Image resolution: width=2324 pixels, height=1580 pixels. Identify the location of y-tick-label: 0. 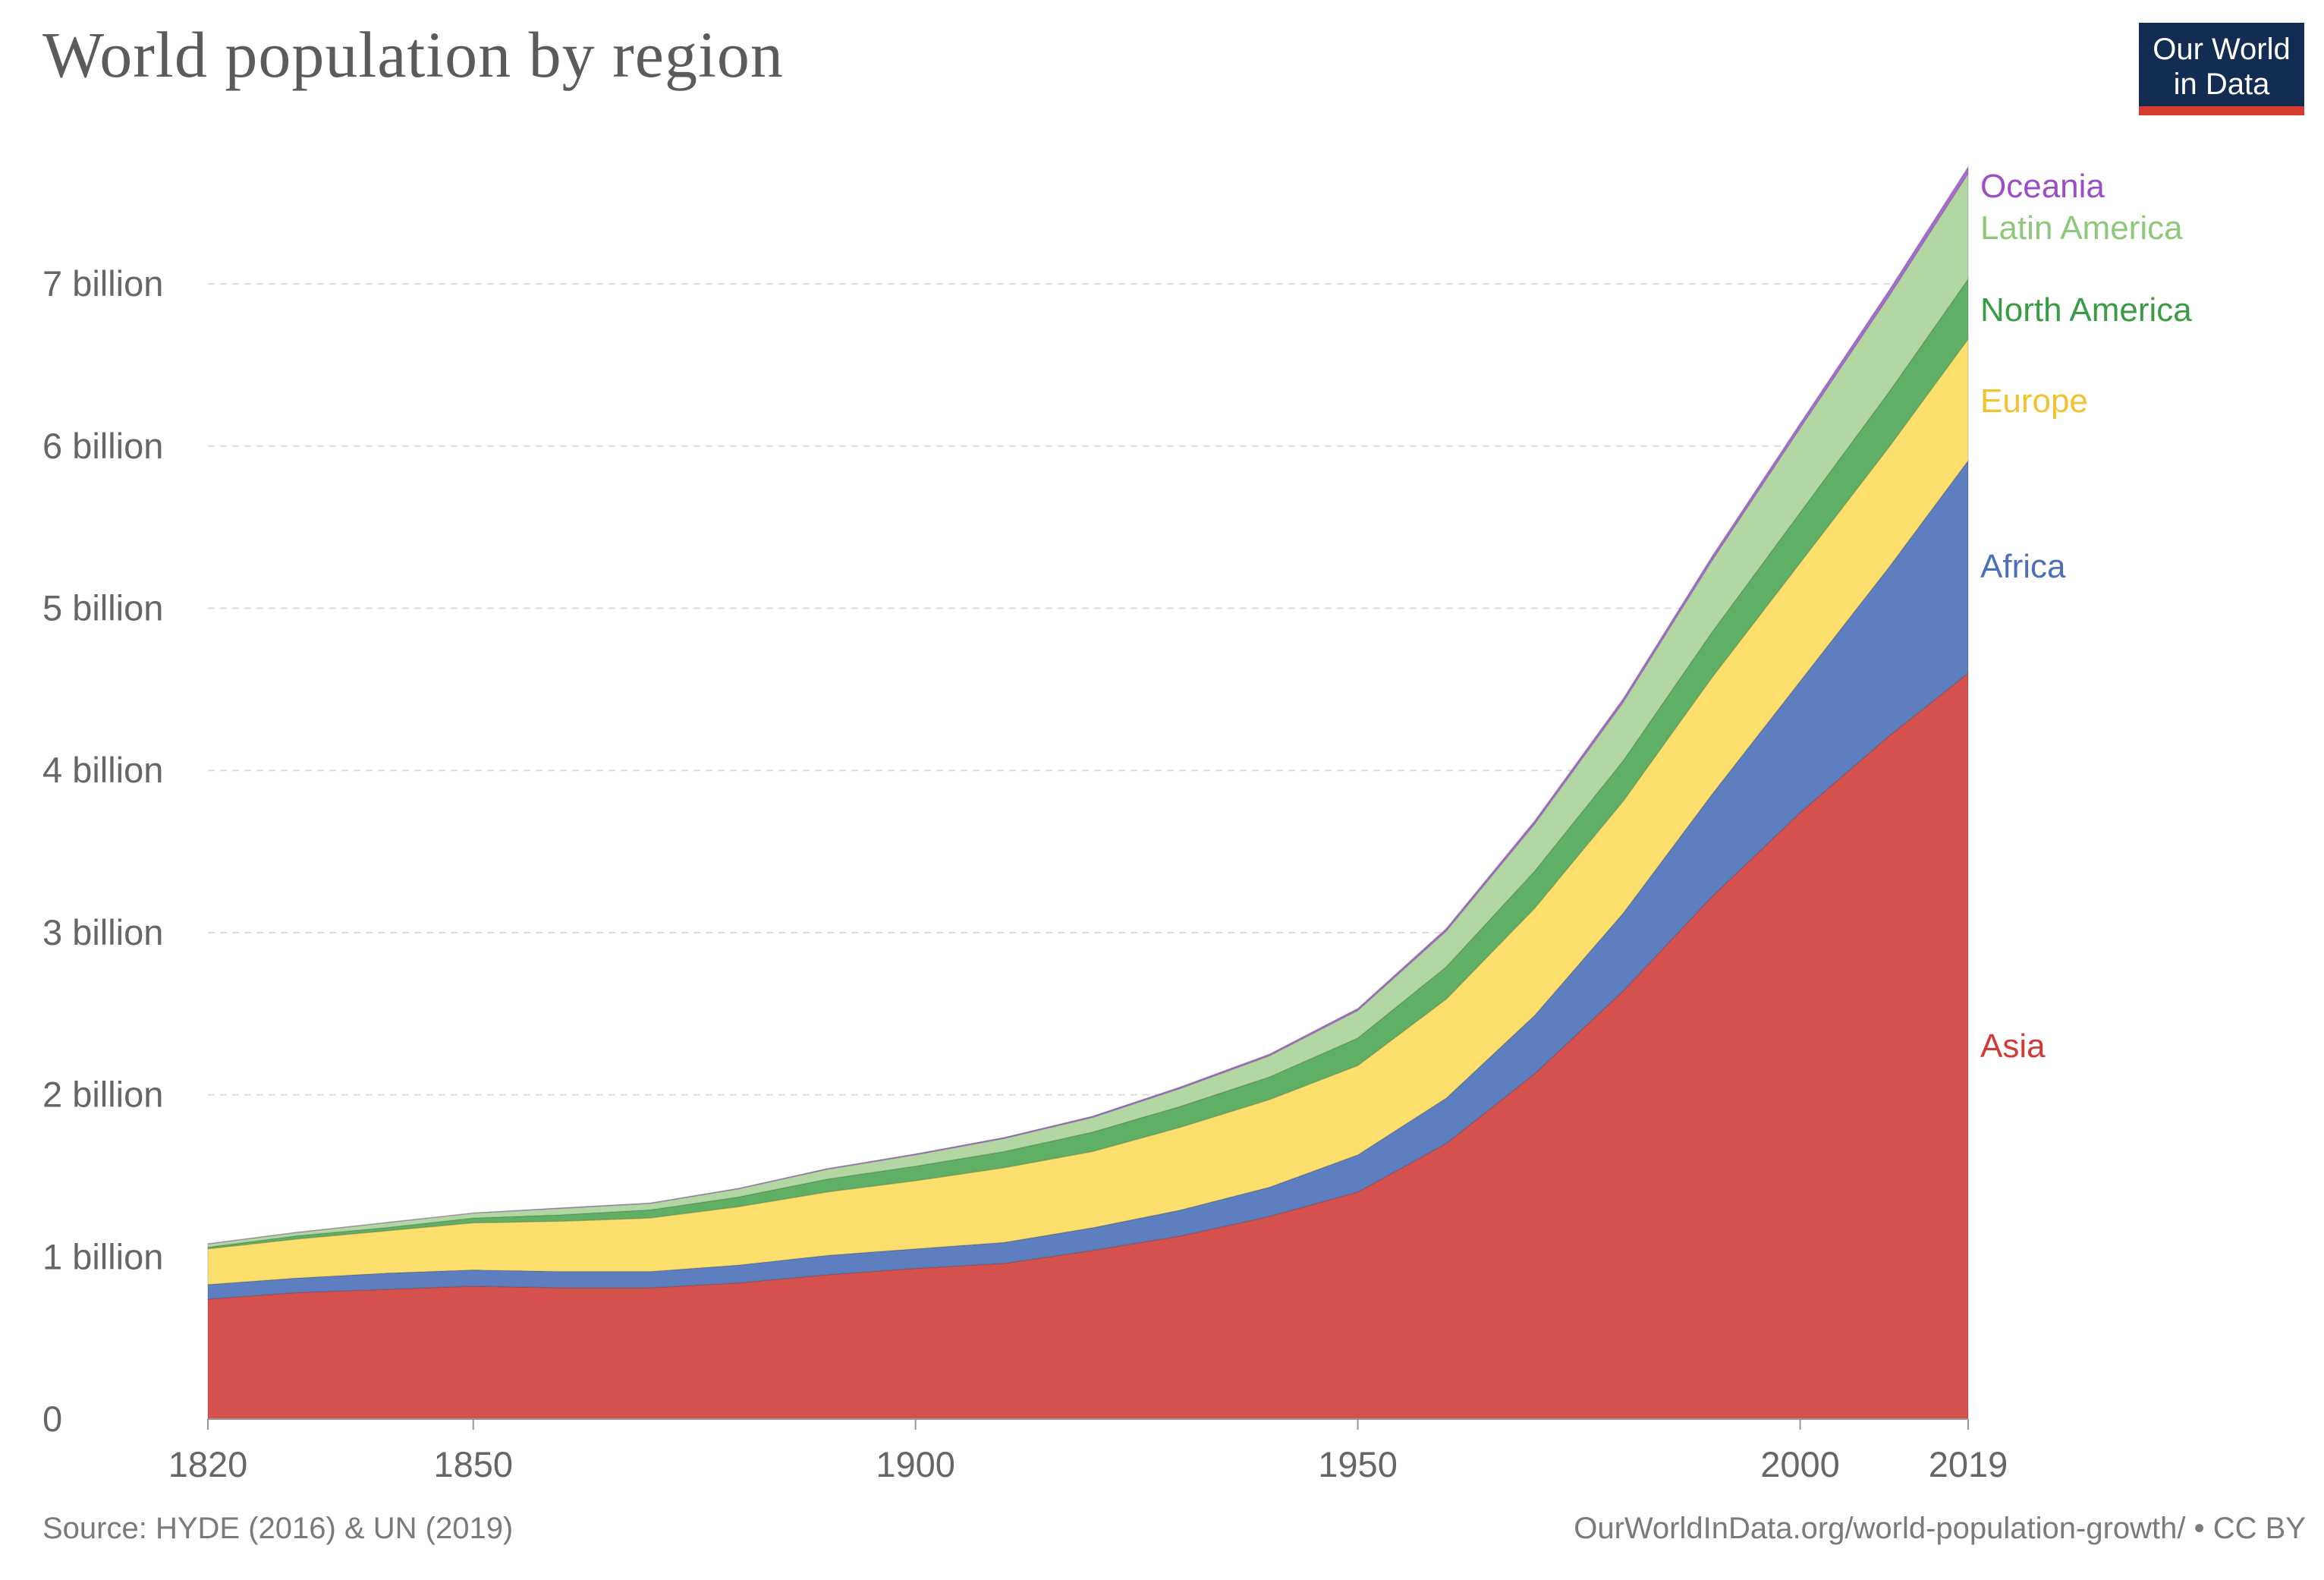
(52, 1419).